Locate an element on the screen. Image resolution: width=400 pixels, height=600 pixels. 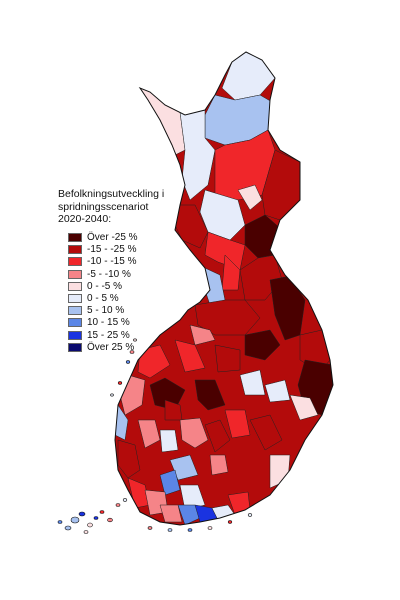
legend-label: -15 - -25 % is located at coordinates (112, 250).